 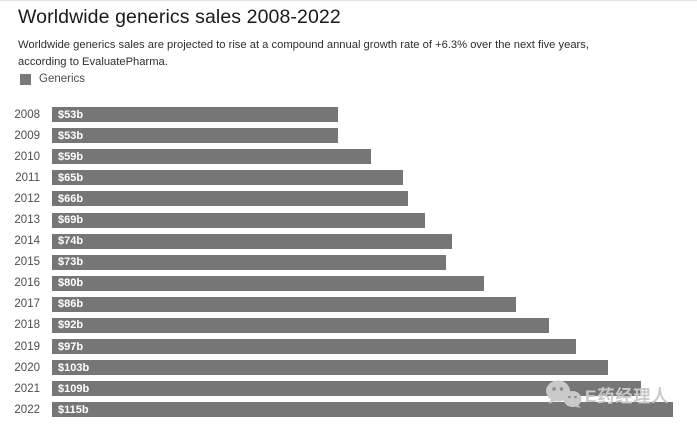 What do you see at coordinates (71, 241) in the screenshot?
I see `bar-value-label: $74b` at bounding box center [71, 241].